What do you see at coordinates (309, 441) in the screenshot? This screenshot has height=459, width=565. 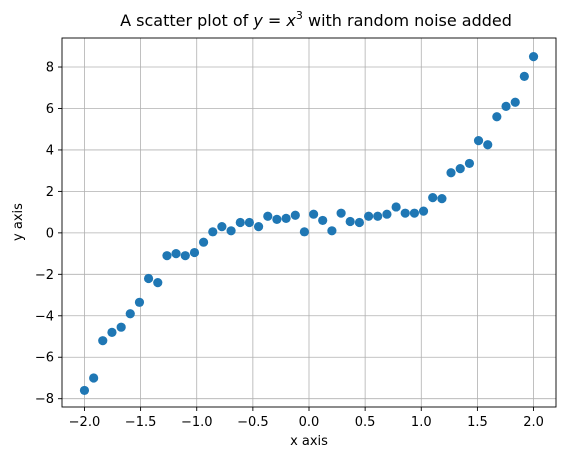 I see `x-axis-label: x axis` at bounding box center [309, 441].